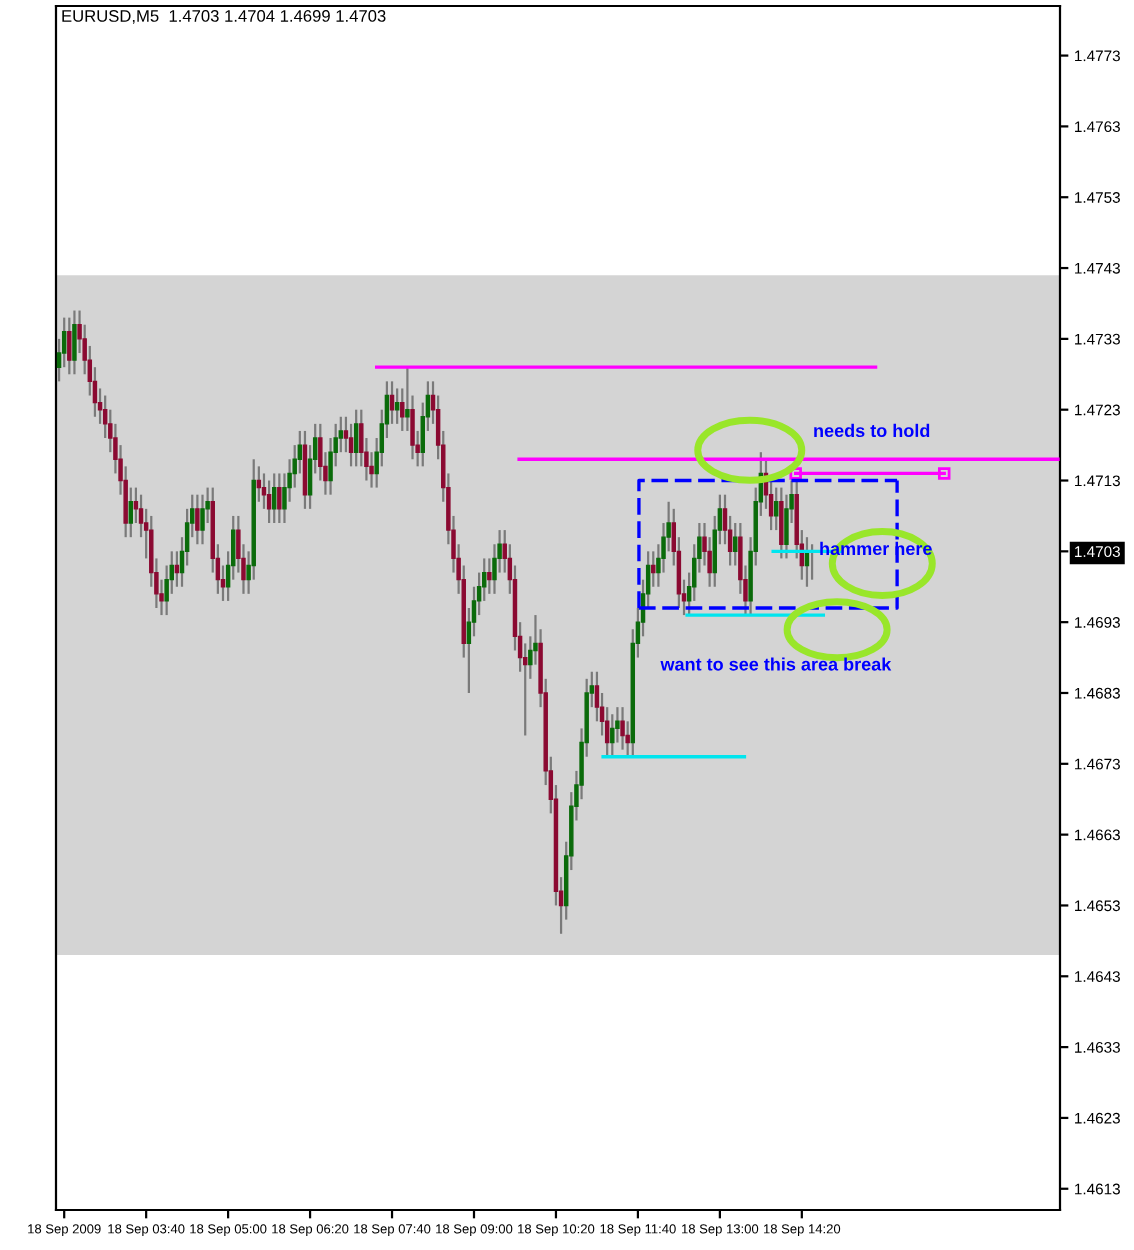 The width and height of the screenshot is (1134, 1250). Describe the element at coordinates (224, 17) in the screenshot. I see `chart-title: EURUSD,M5 1.4703 1.4704 1.4699 1.4703` at that location.